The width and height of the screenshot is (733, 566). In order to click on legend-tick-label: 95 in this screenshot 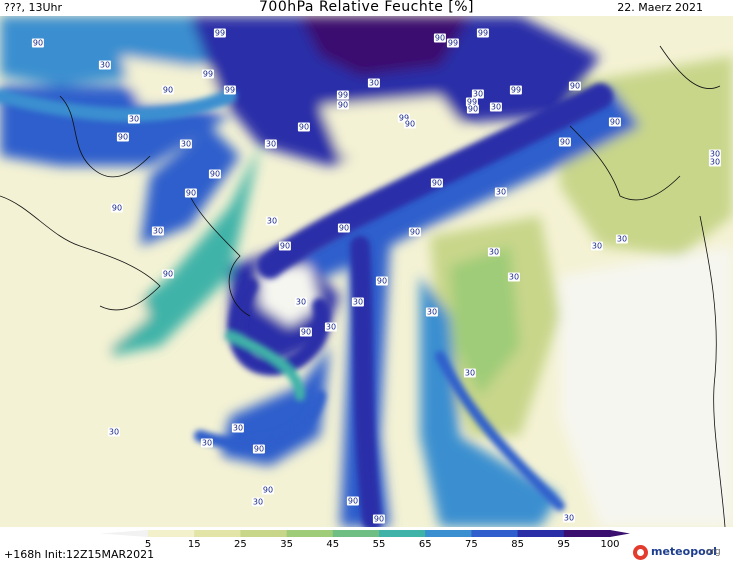, I will do `click(563, 544)`.